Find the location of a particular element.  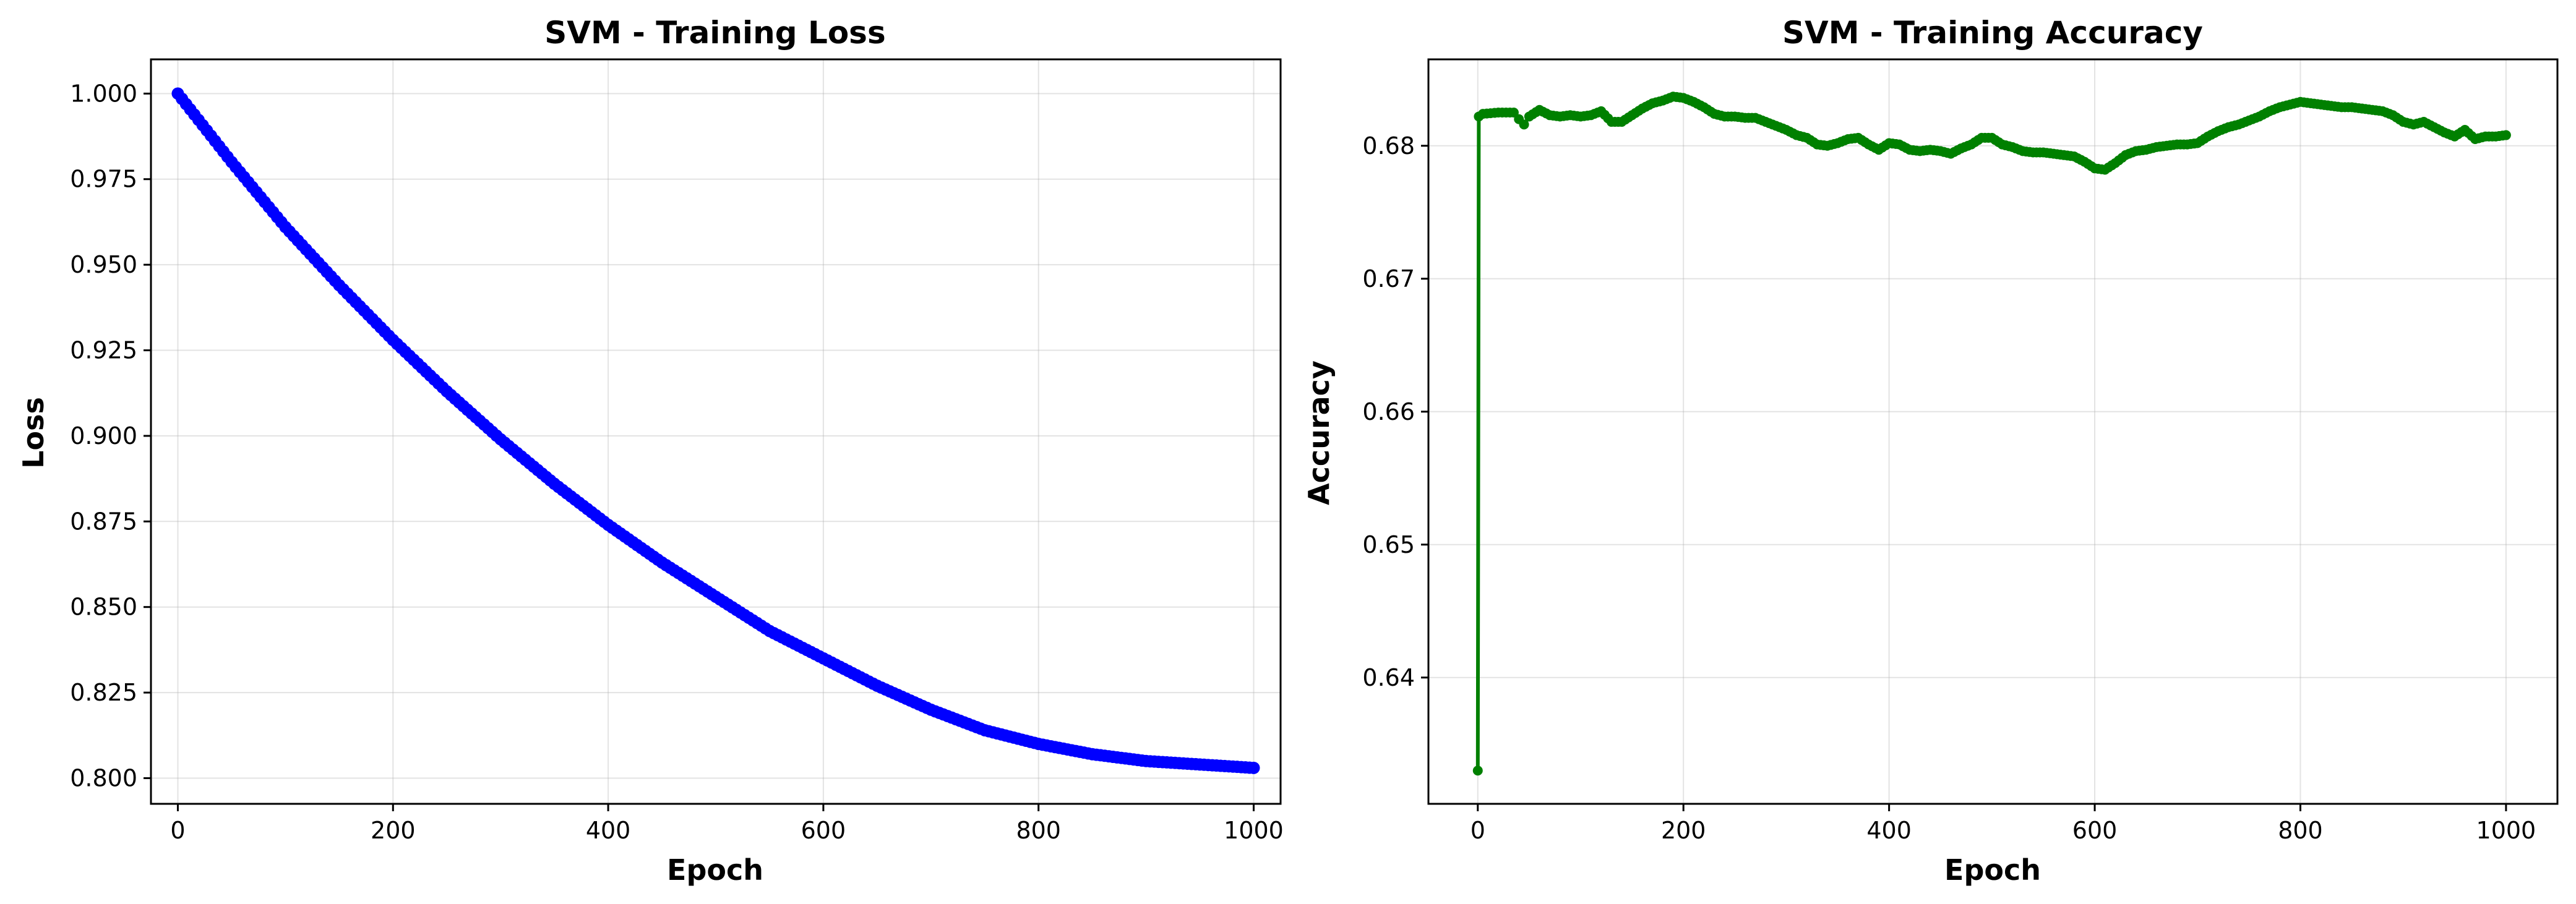

accuracy-x-tick-label: 200 is located at coordinates (1683, 831).